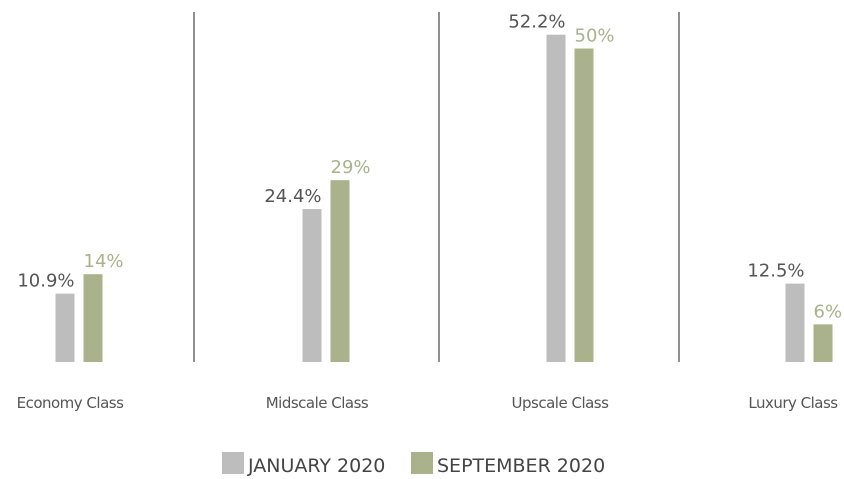 This screenshot has height=479, width=844. Describe the element at coordinates (292, 196) in the screenshot. I see `value-label: 24.4%` at that location.